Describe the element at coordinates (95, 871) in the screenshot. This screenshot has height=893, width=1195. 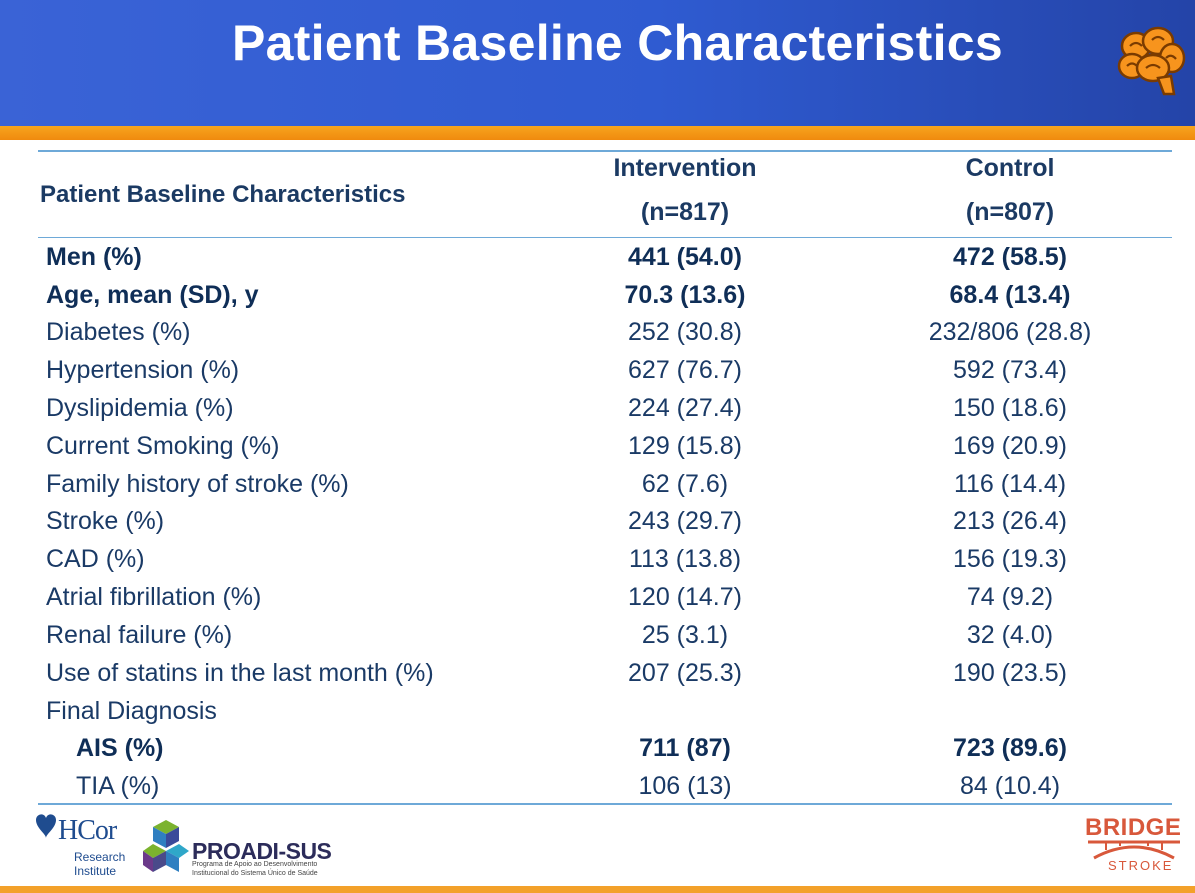
I see `hcor-subtitle-line2: Institute` at that location.